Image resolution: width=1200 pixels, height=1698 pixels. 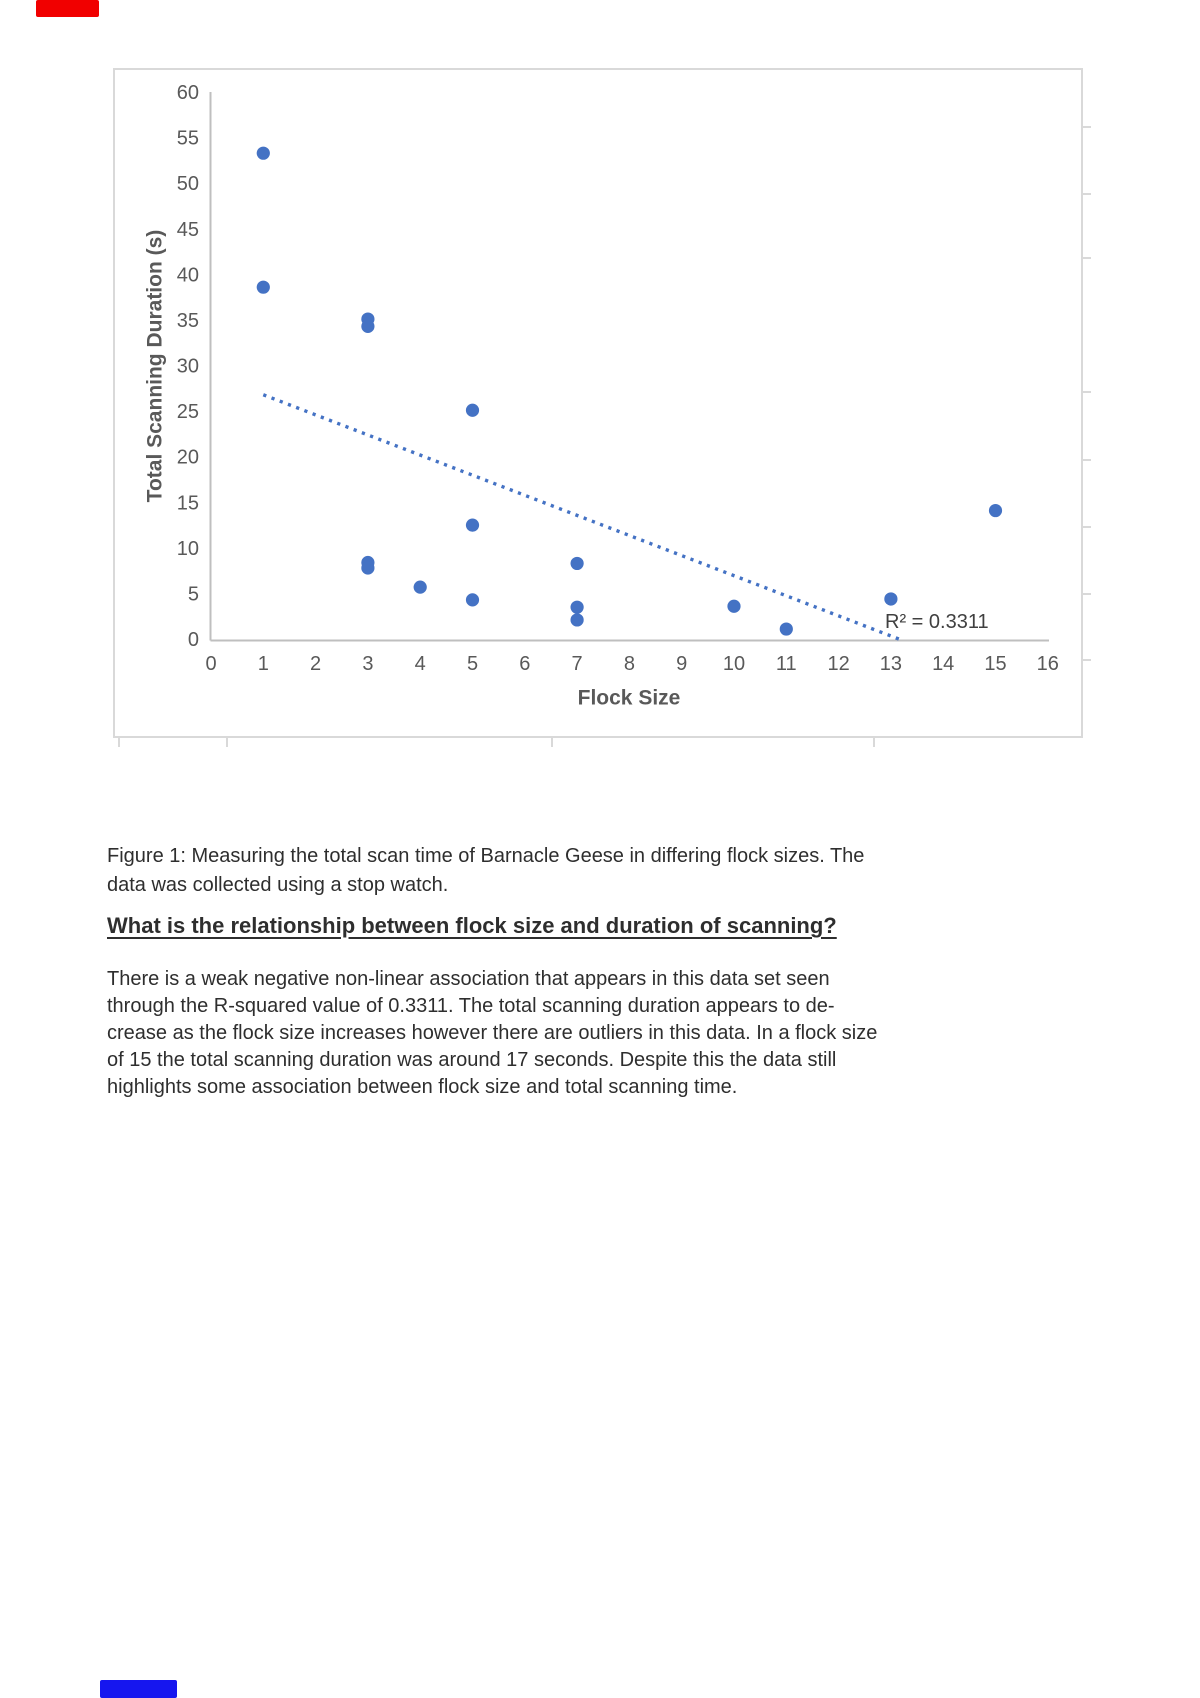 What do you see at coordinates (734, 664) in the screenshot?
I see `x-axis-tick-label: 10` at bounding box center [734, 664].